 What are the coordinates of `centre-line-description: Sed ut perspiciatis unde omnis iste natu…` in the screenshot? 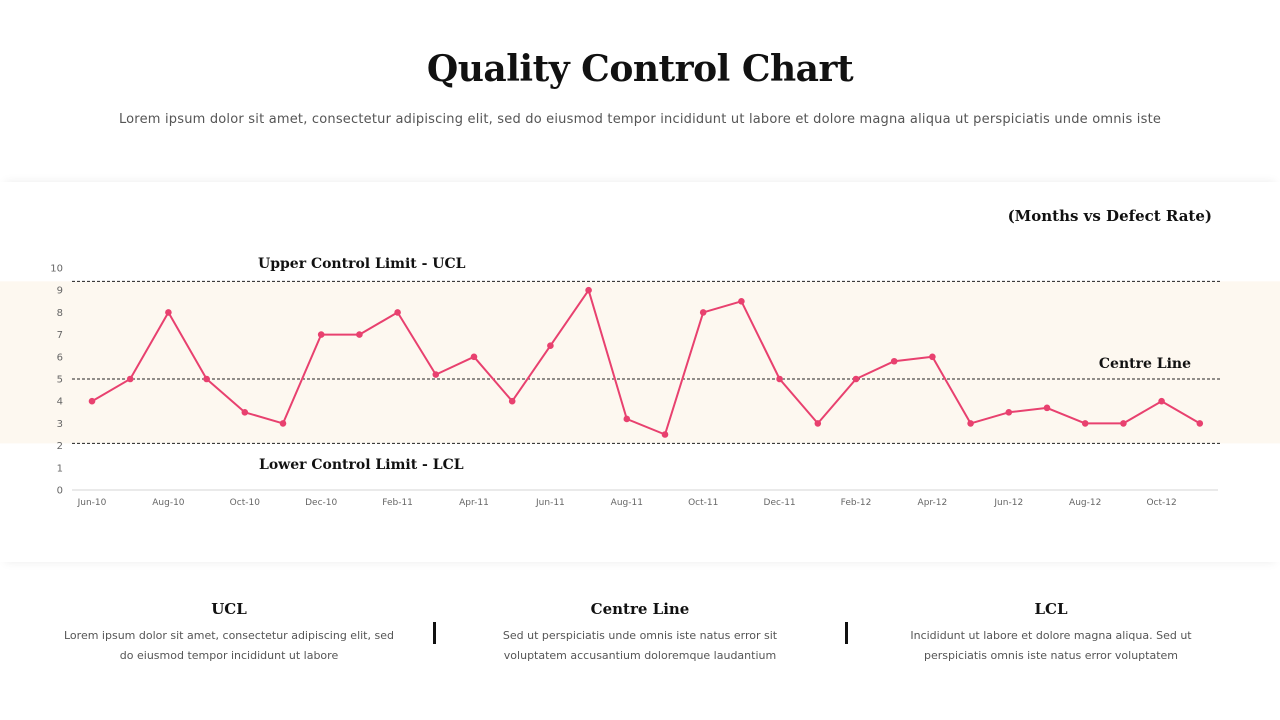 It's located at (640, 645).